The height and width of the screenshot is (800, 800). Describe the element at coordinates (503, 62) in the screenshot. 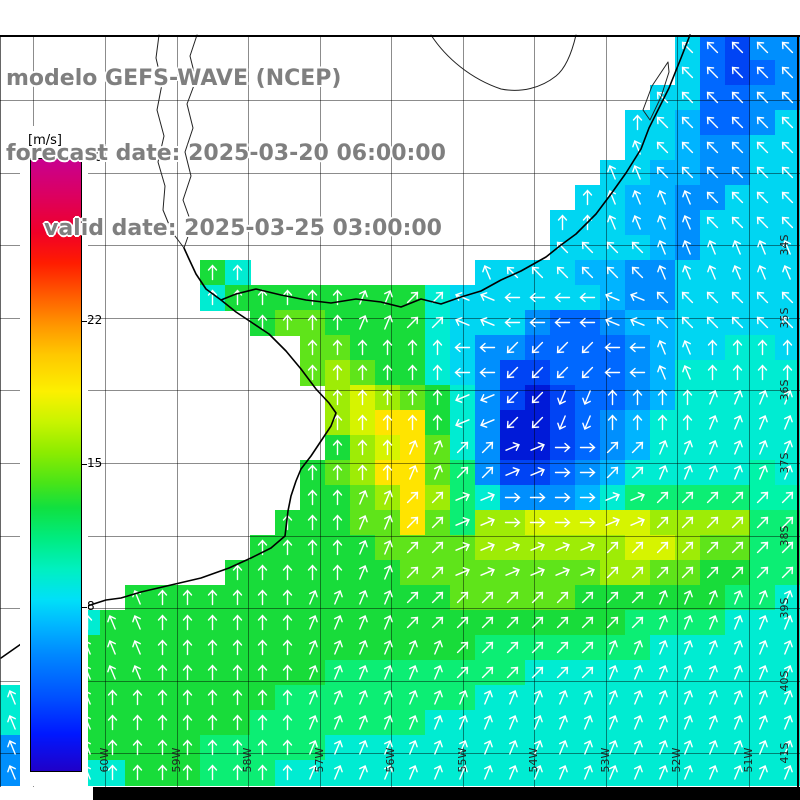

I see `inland-border` at that location.